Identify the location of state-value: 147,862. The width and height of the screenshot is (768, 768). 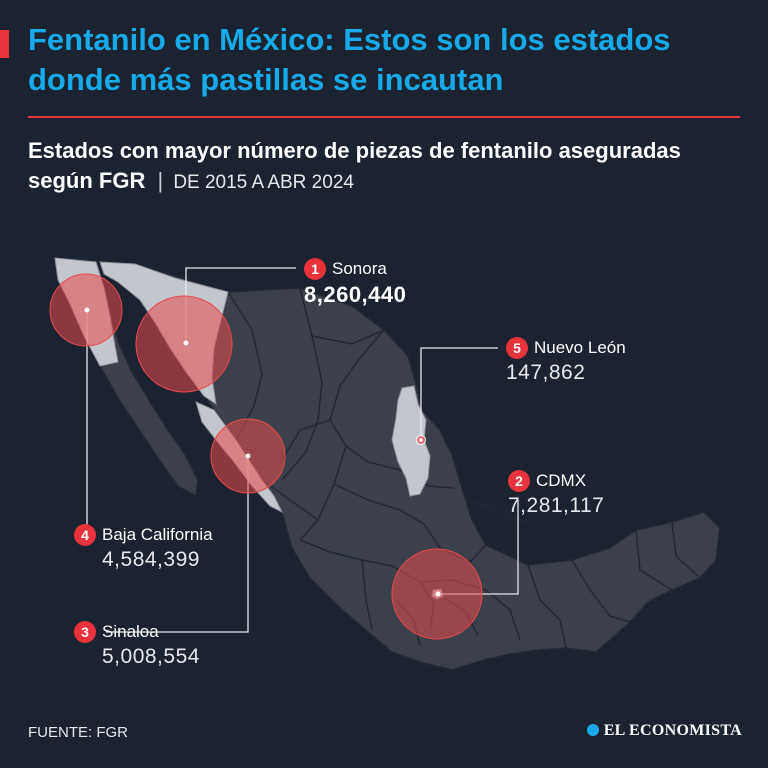
(546, 372).